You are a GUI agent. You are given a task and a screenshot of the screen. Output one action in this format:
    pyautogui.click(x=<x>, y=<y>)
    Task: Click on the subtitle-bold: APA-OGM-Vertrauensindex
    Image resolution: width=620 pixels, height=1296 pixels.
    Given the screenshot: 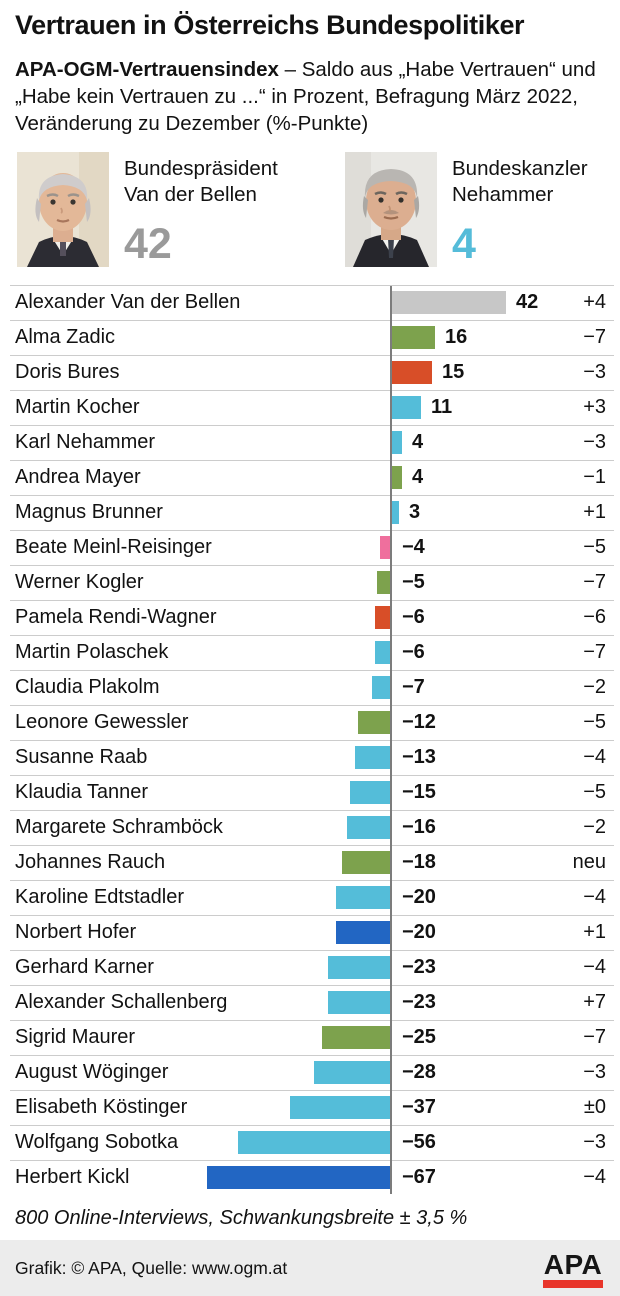 What is the action you would take?
    pyautogui.click(x=147, y=69)
    